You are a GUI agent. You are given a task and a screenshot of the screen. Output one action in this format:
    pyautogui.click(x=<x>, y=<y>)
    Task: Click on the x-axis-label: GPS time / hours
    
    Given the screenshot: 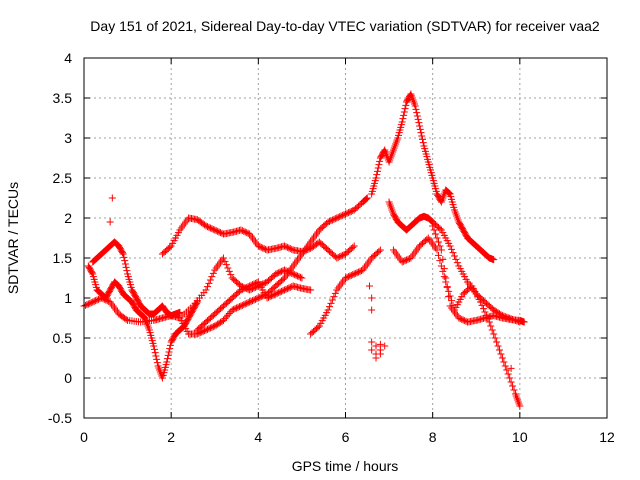 What is the action you would take?
    pyautogui.click(x=345, y=466)
    